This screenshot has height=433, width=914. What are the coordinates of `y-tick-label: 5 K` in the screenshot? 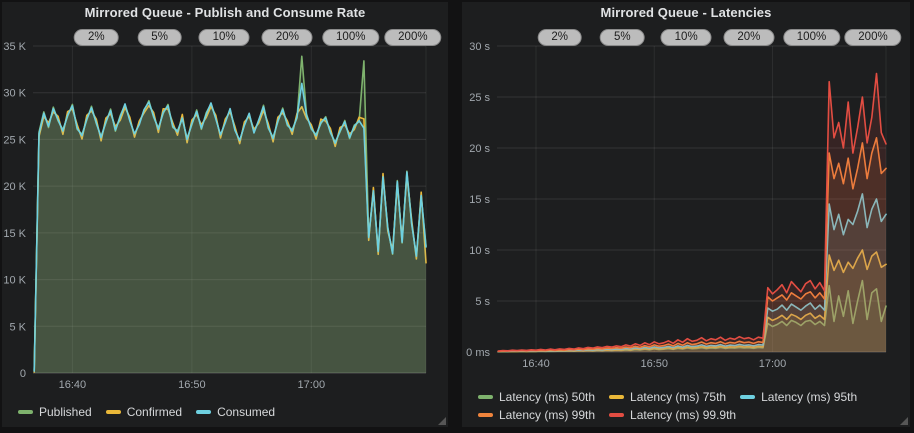 It's located at (17, 327).